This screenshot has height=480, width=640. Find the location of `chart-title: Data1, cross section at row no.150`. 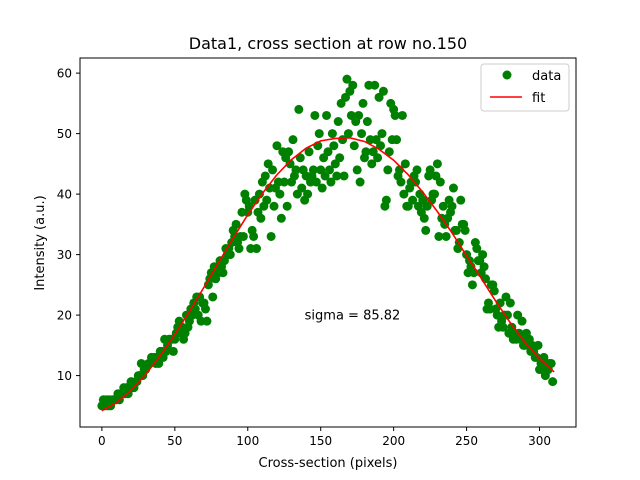

chart-title: Data1, cross section at row no.150 is located at coordinates (328, 43).